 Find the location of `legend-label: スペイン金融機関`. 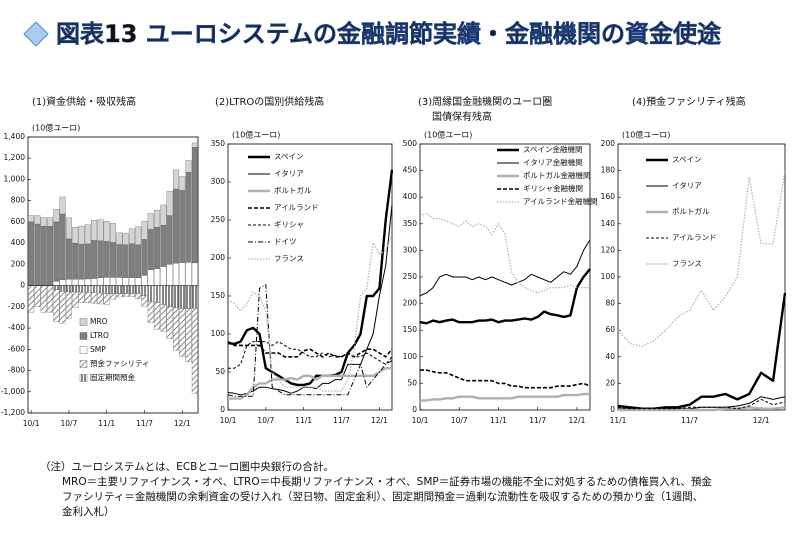

legend-label: スペイン金融機関 is located at coordinates (552, 149).